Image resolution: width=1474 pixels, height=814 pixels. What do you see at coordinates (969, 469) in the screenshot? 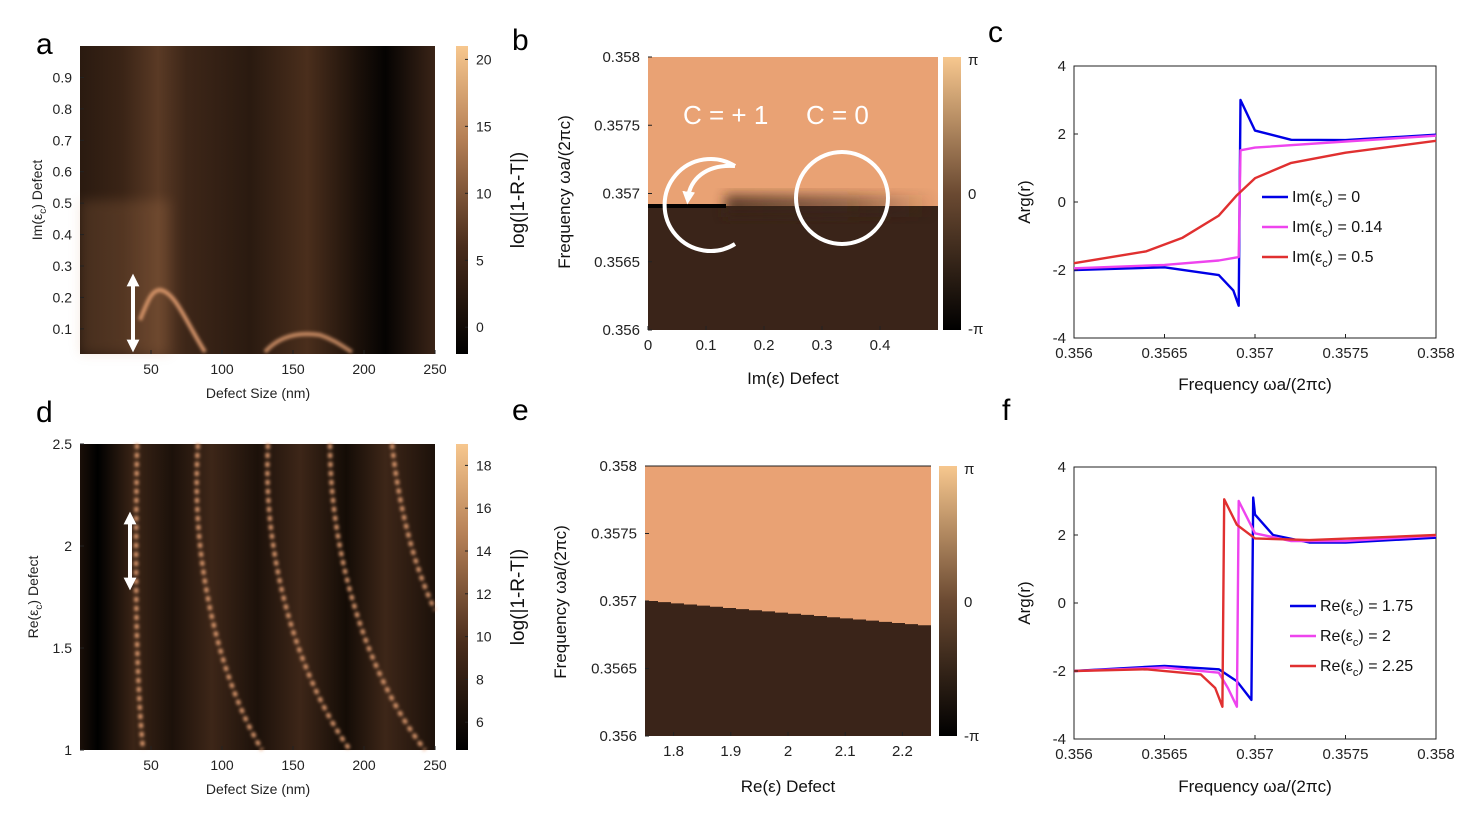
I see `colorbar-e-top: π` at bounding box center [969, 469].